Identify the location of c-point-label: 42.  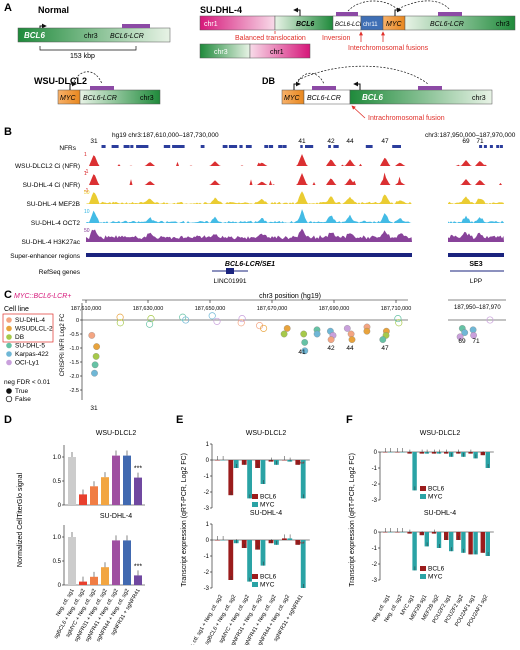
(331, 348).